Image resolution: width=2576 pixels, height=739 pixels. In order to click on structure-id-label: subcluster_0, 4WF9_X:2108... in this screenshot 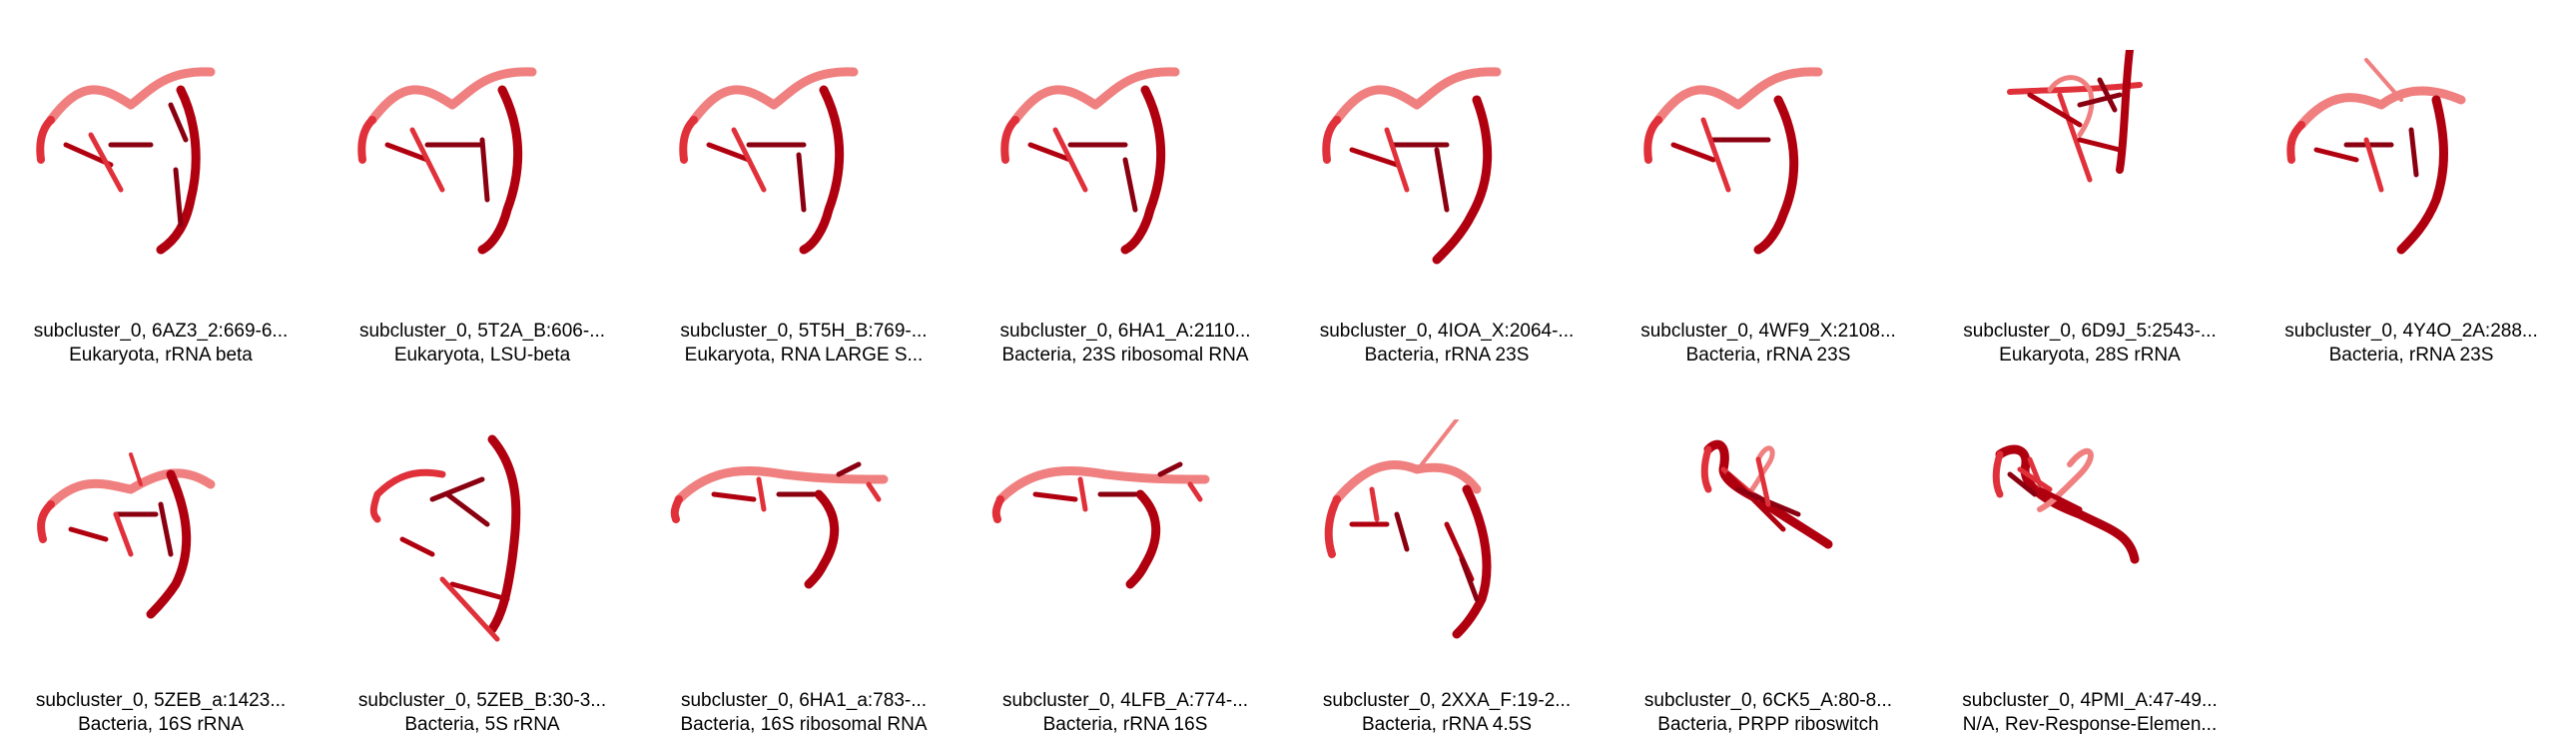, I will do `click(1768, 332)`.